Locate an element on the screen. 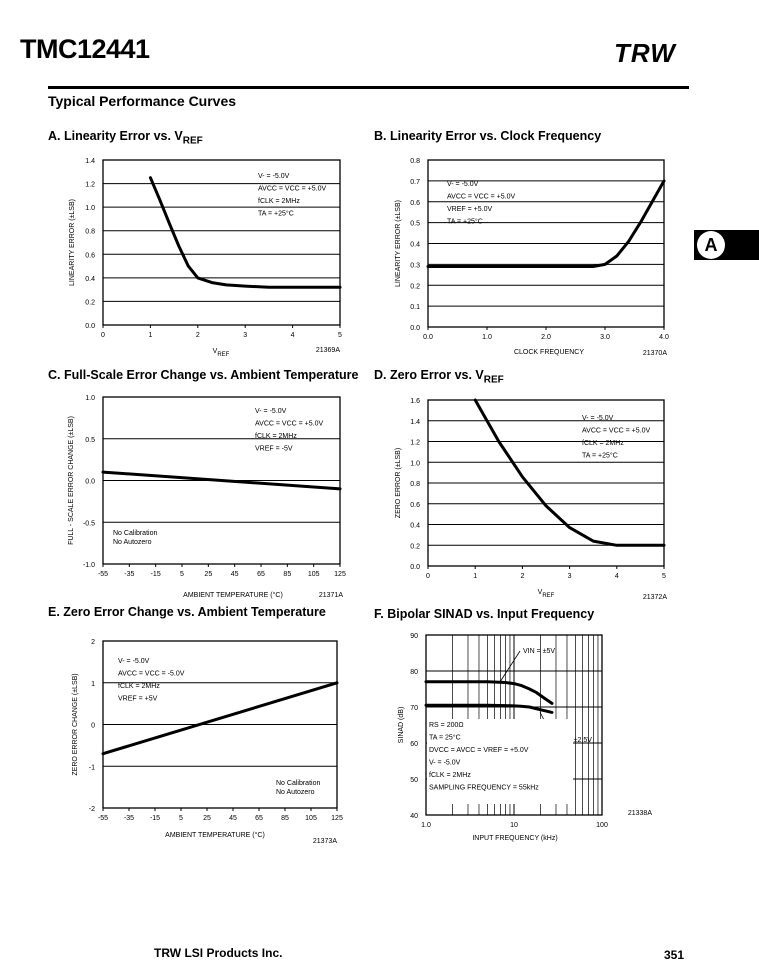  x-tick-label: 3 is located at coordinates (570, 576).